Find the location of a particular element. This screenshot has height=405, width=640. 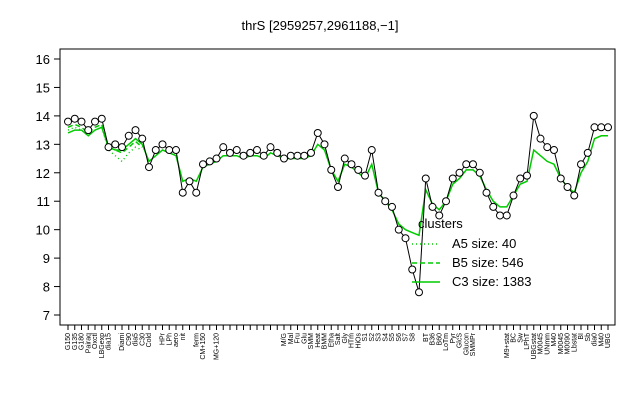

x-tick-label: Glu is located at coordinates (304, 338).